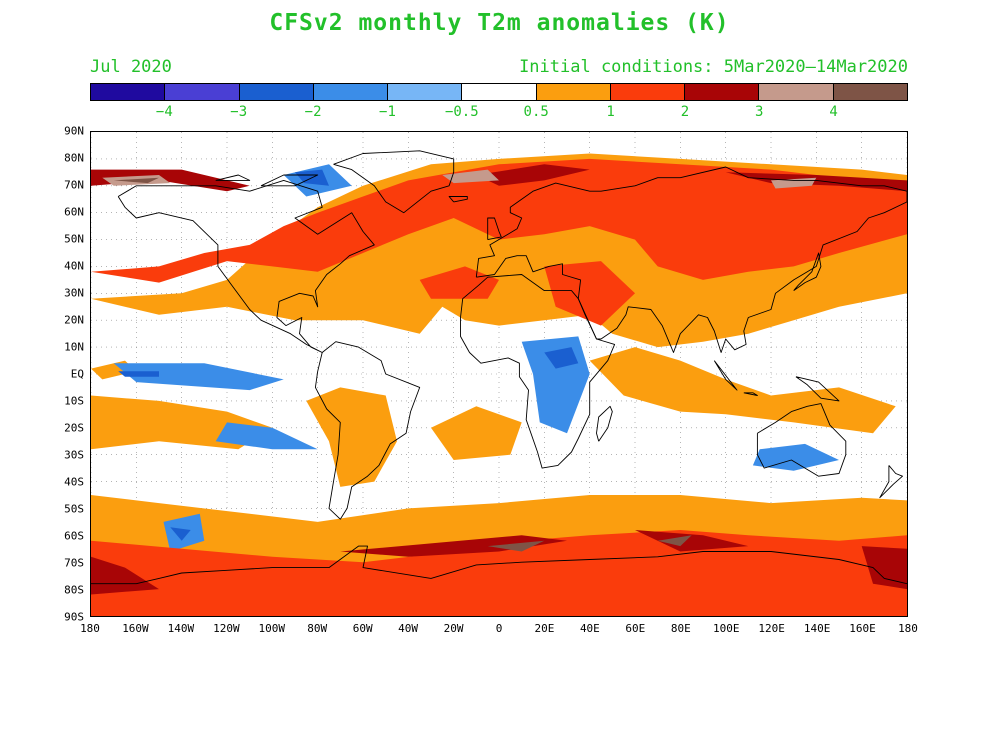 This screenshot has height=750, width=999. I want to click on legend-tick-label: 1, so click(610, 112).